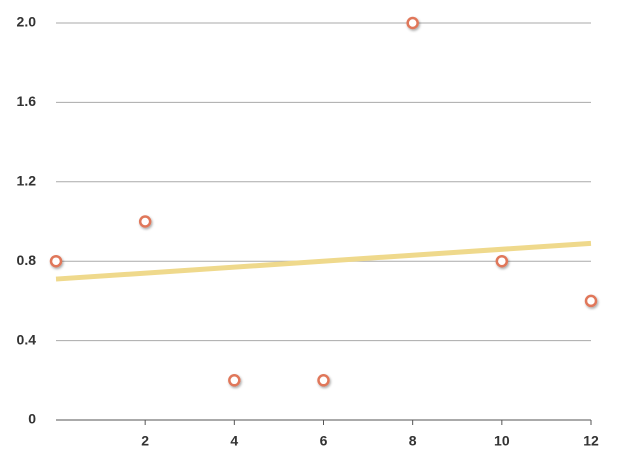 This screenshot has width=620, height=464. Describe the element at coordinates (27, 22) in the screenshot. I see `y-tick-label: 2.0` at that location.